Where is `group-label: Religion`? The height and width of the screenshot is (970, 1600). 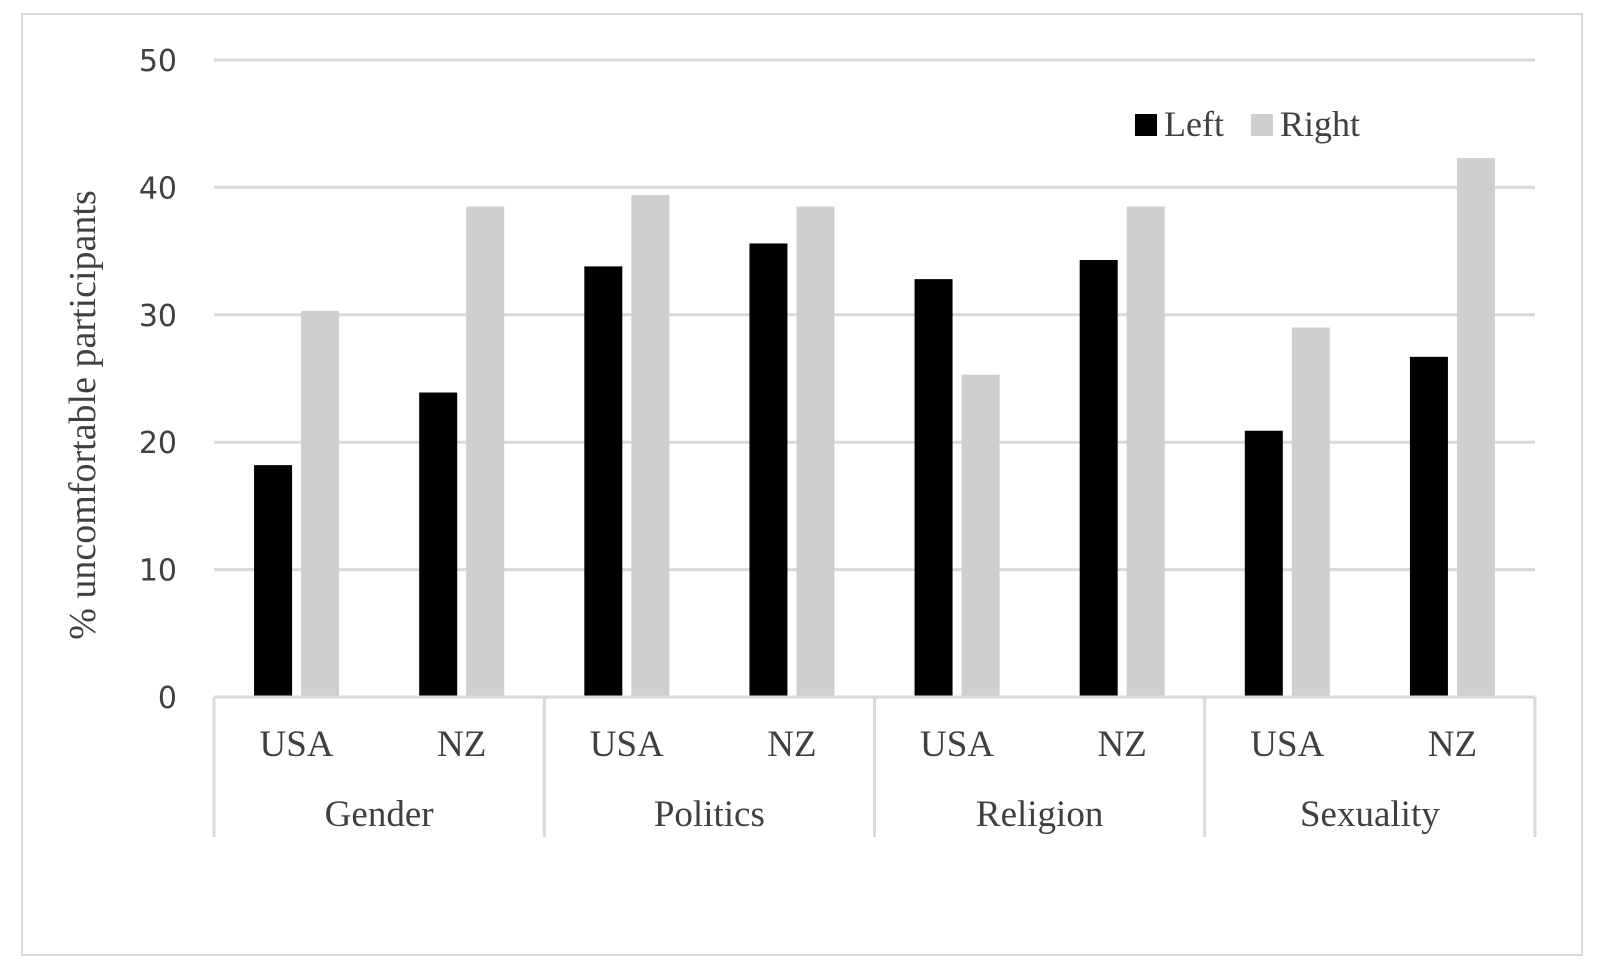 group-label: Religion is located at coordinates (1039, 814).